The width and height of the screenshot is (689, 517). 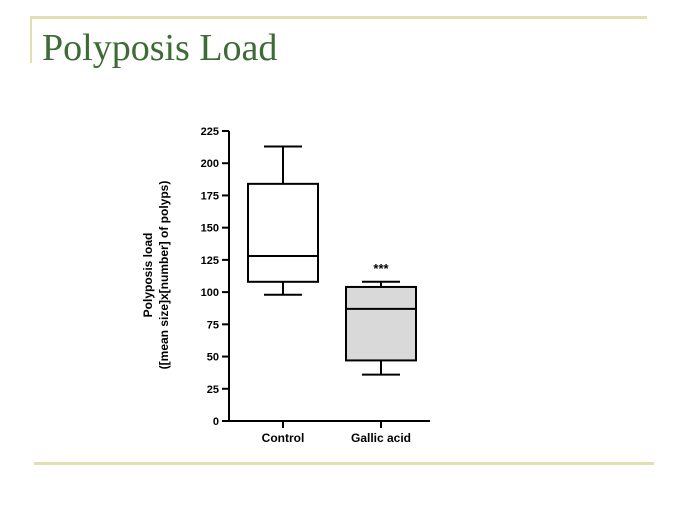 I want to click on y-tick-label: 0, so click(x=216, y=422).